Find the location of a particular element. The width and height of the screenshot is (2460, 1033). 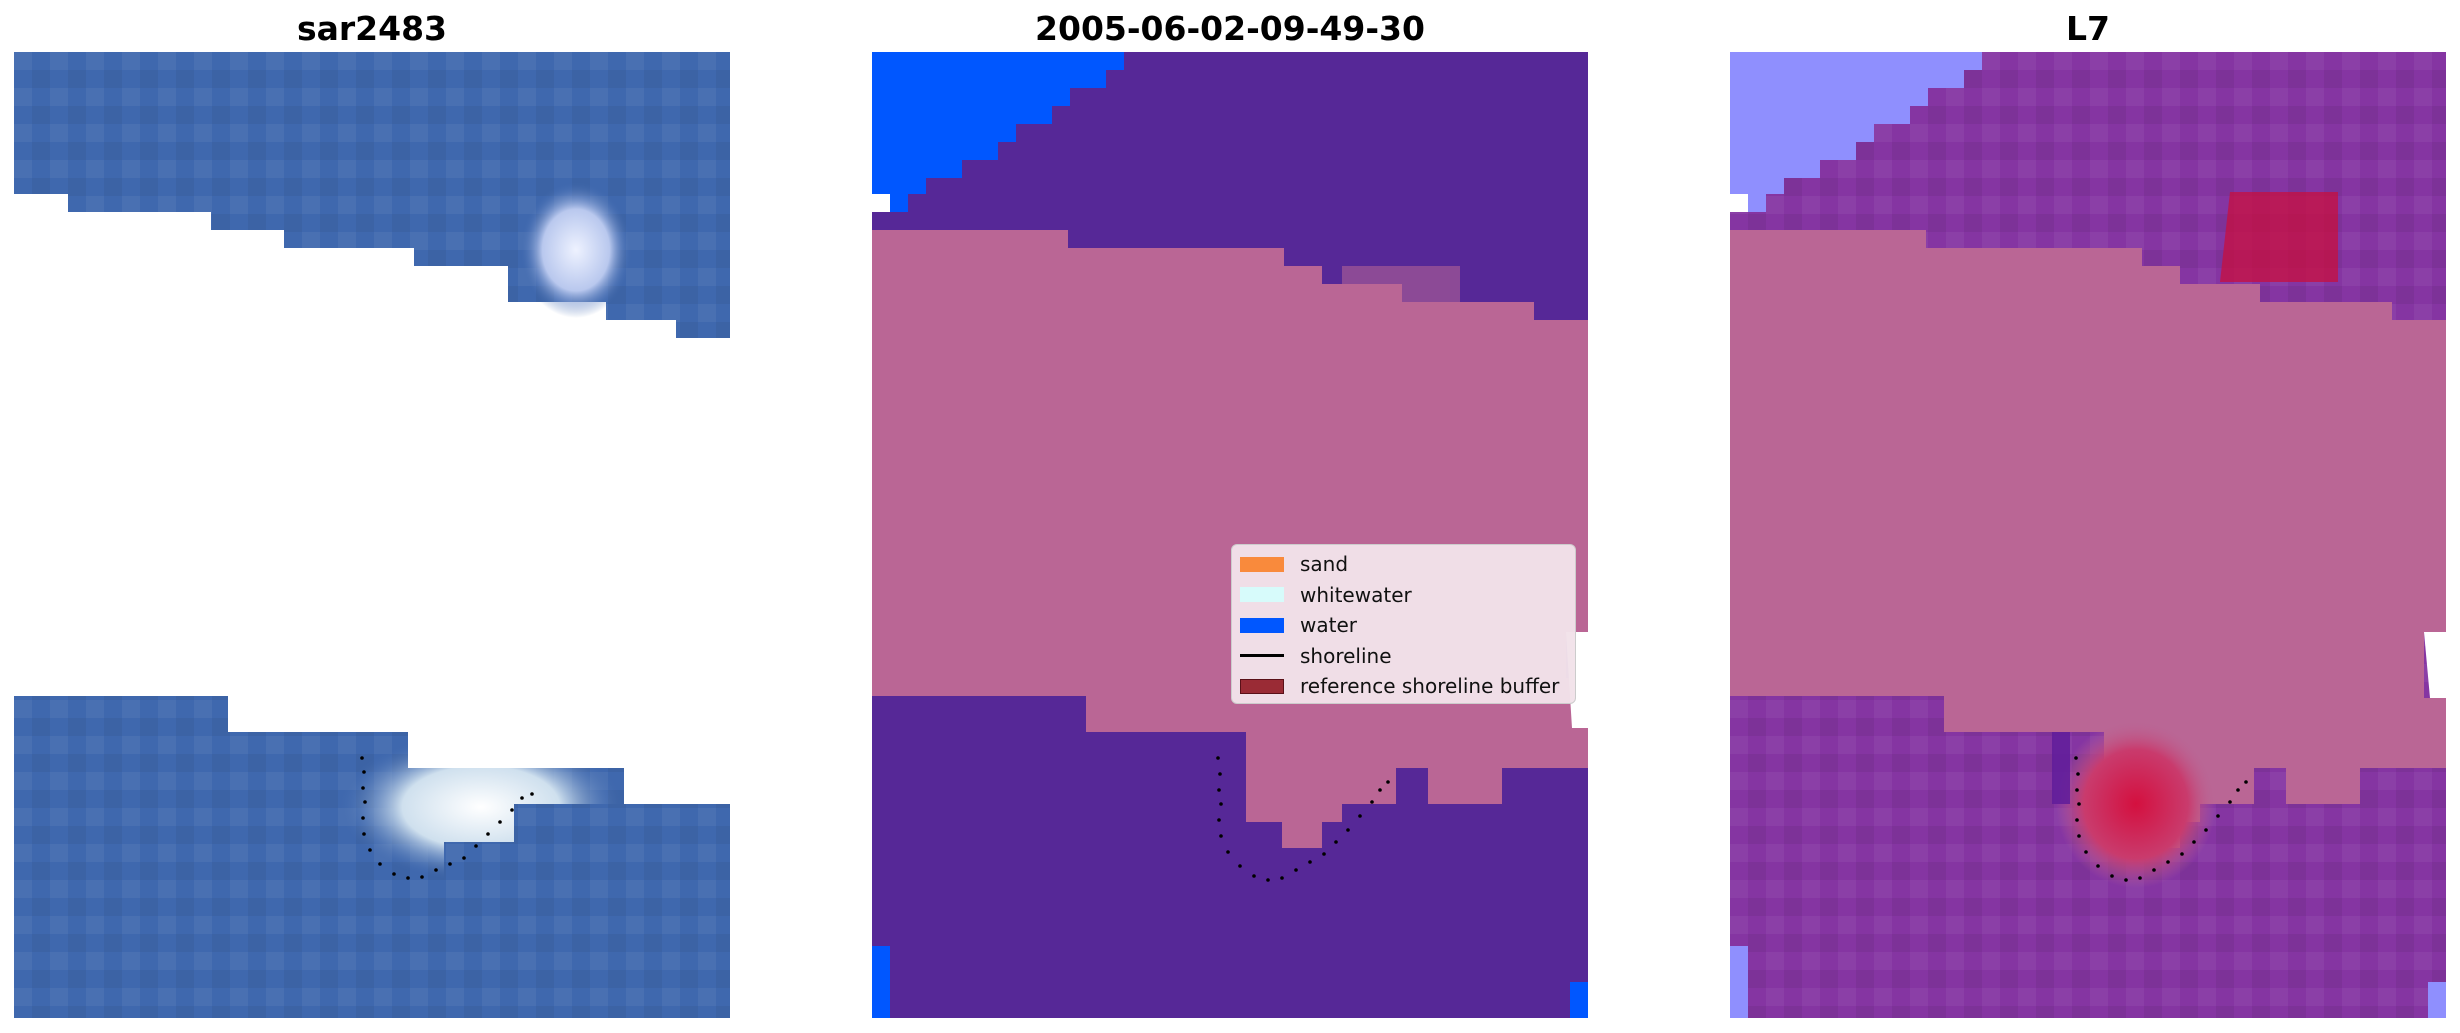

legend-item-whitewater: whitewater is located at coordinates (1403, 595).